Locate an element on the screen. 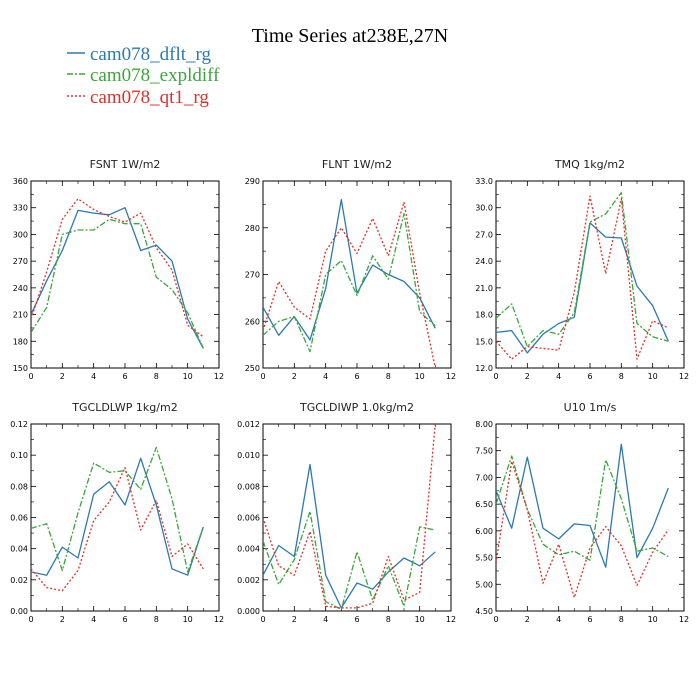 The image size is (700, 700). y-tick-label: 330 is located at coordinates (20, 208).